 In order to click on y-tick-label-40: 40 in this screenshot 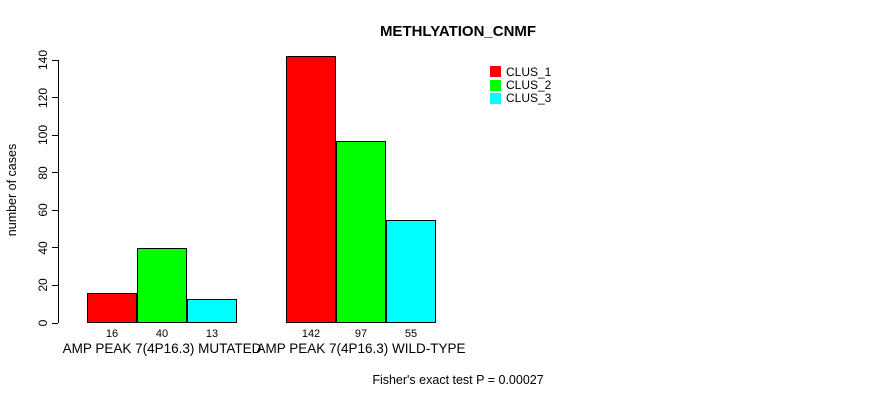, I will do `click(43, 248)`.